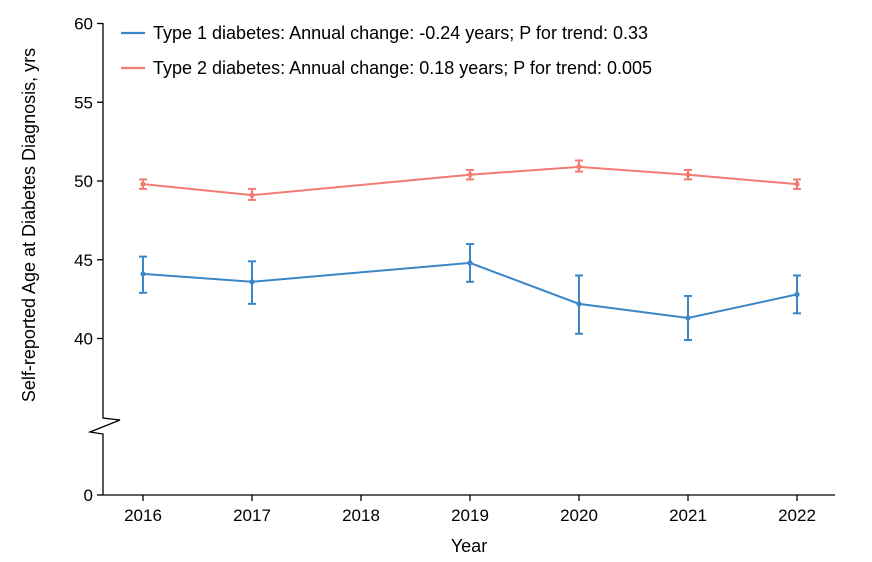 The image size is (872, 562). I want to click on y-tick-label: 60, so click(83, 24).